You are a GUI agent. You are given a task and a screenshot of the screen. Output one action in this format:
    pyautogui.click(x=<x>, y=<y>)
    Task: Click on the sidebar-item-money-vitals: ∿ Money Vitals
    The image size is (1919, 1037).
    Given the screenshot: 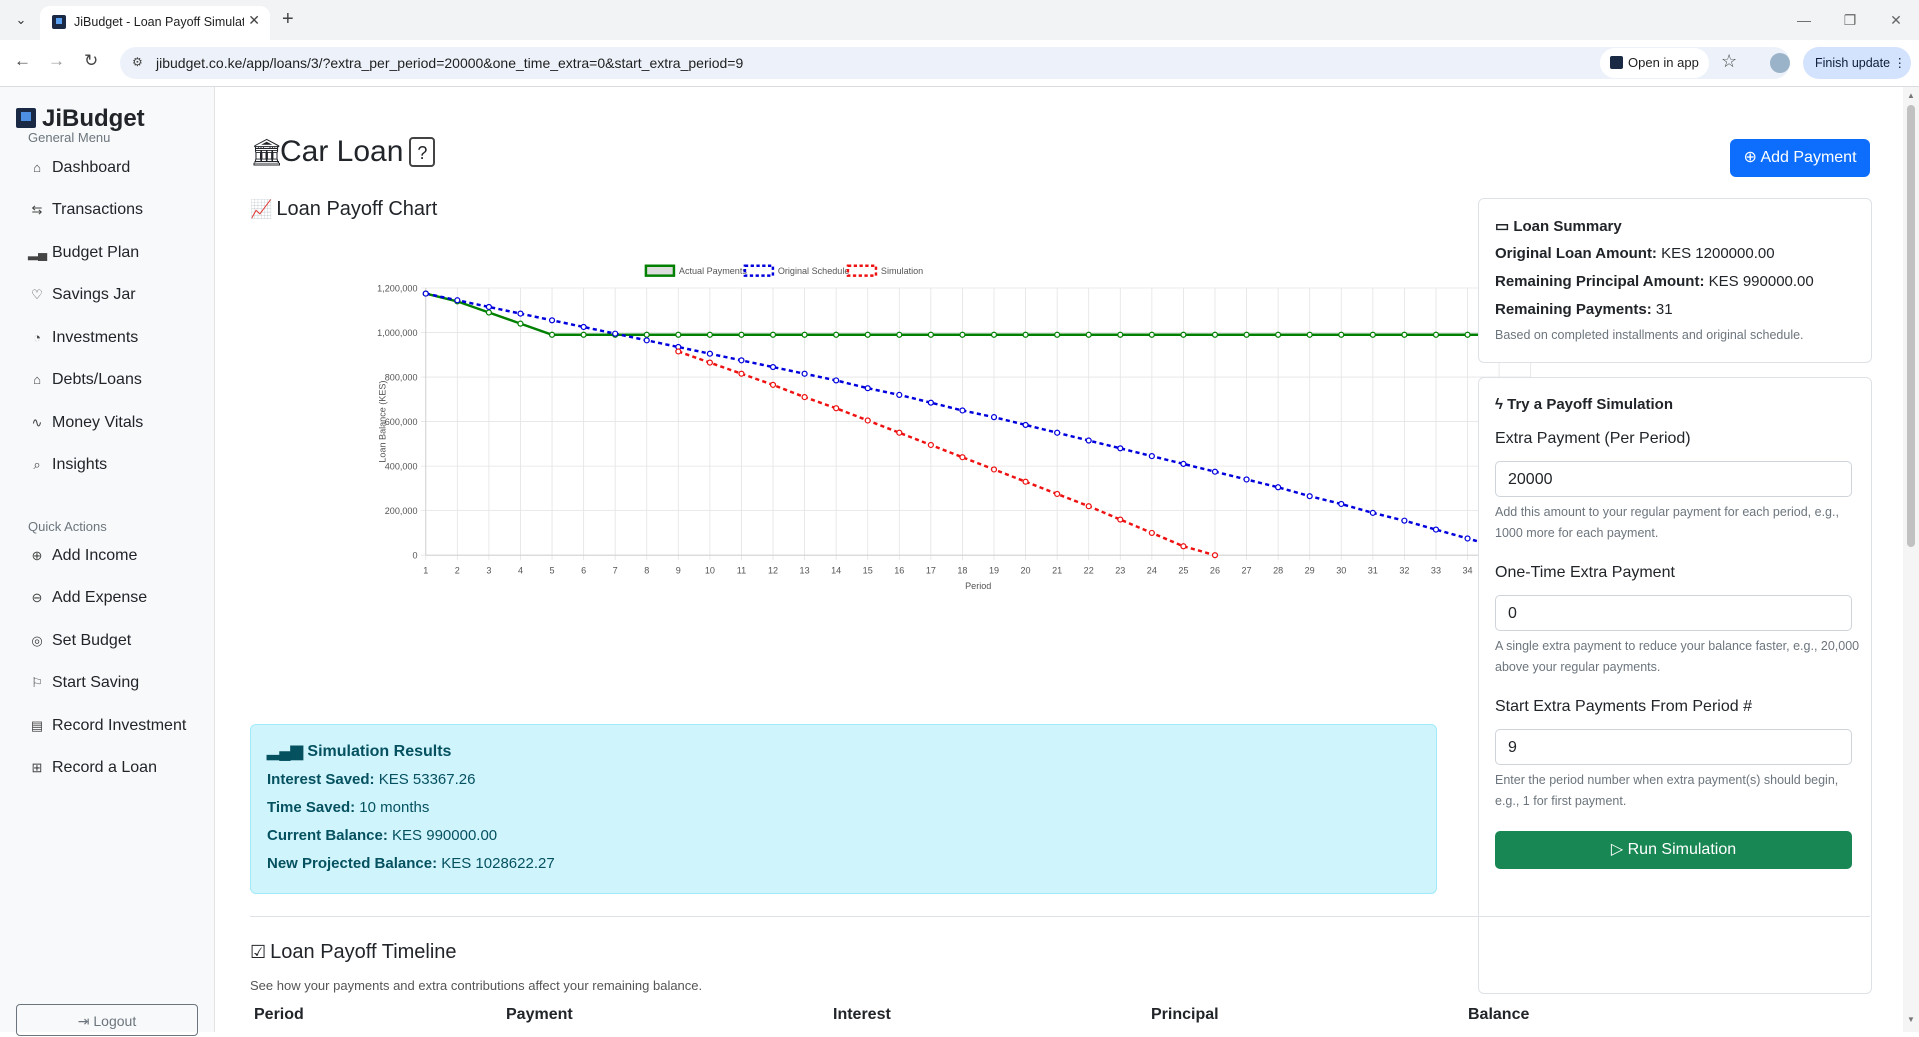 What is the action you would take?
    pyautogui.click(x=118, y=423)
    